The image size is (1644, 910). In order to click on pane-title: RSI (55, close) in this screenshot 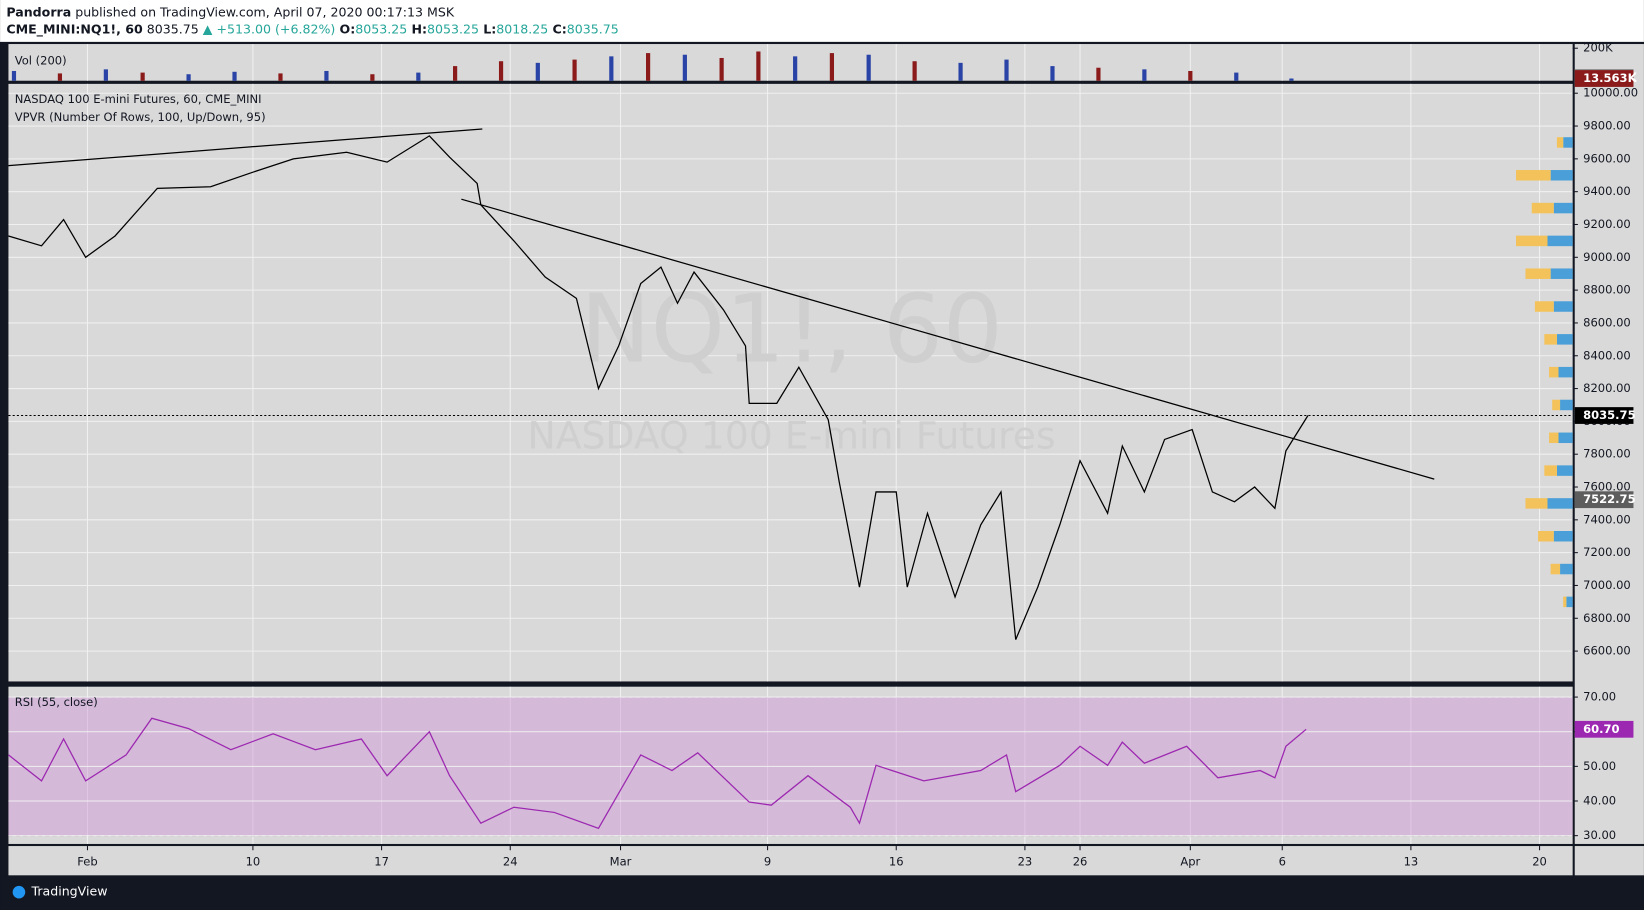, I will do `click(56, 702)`.